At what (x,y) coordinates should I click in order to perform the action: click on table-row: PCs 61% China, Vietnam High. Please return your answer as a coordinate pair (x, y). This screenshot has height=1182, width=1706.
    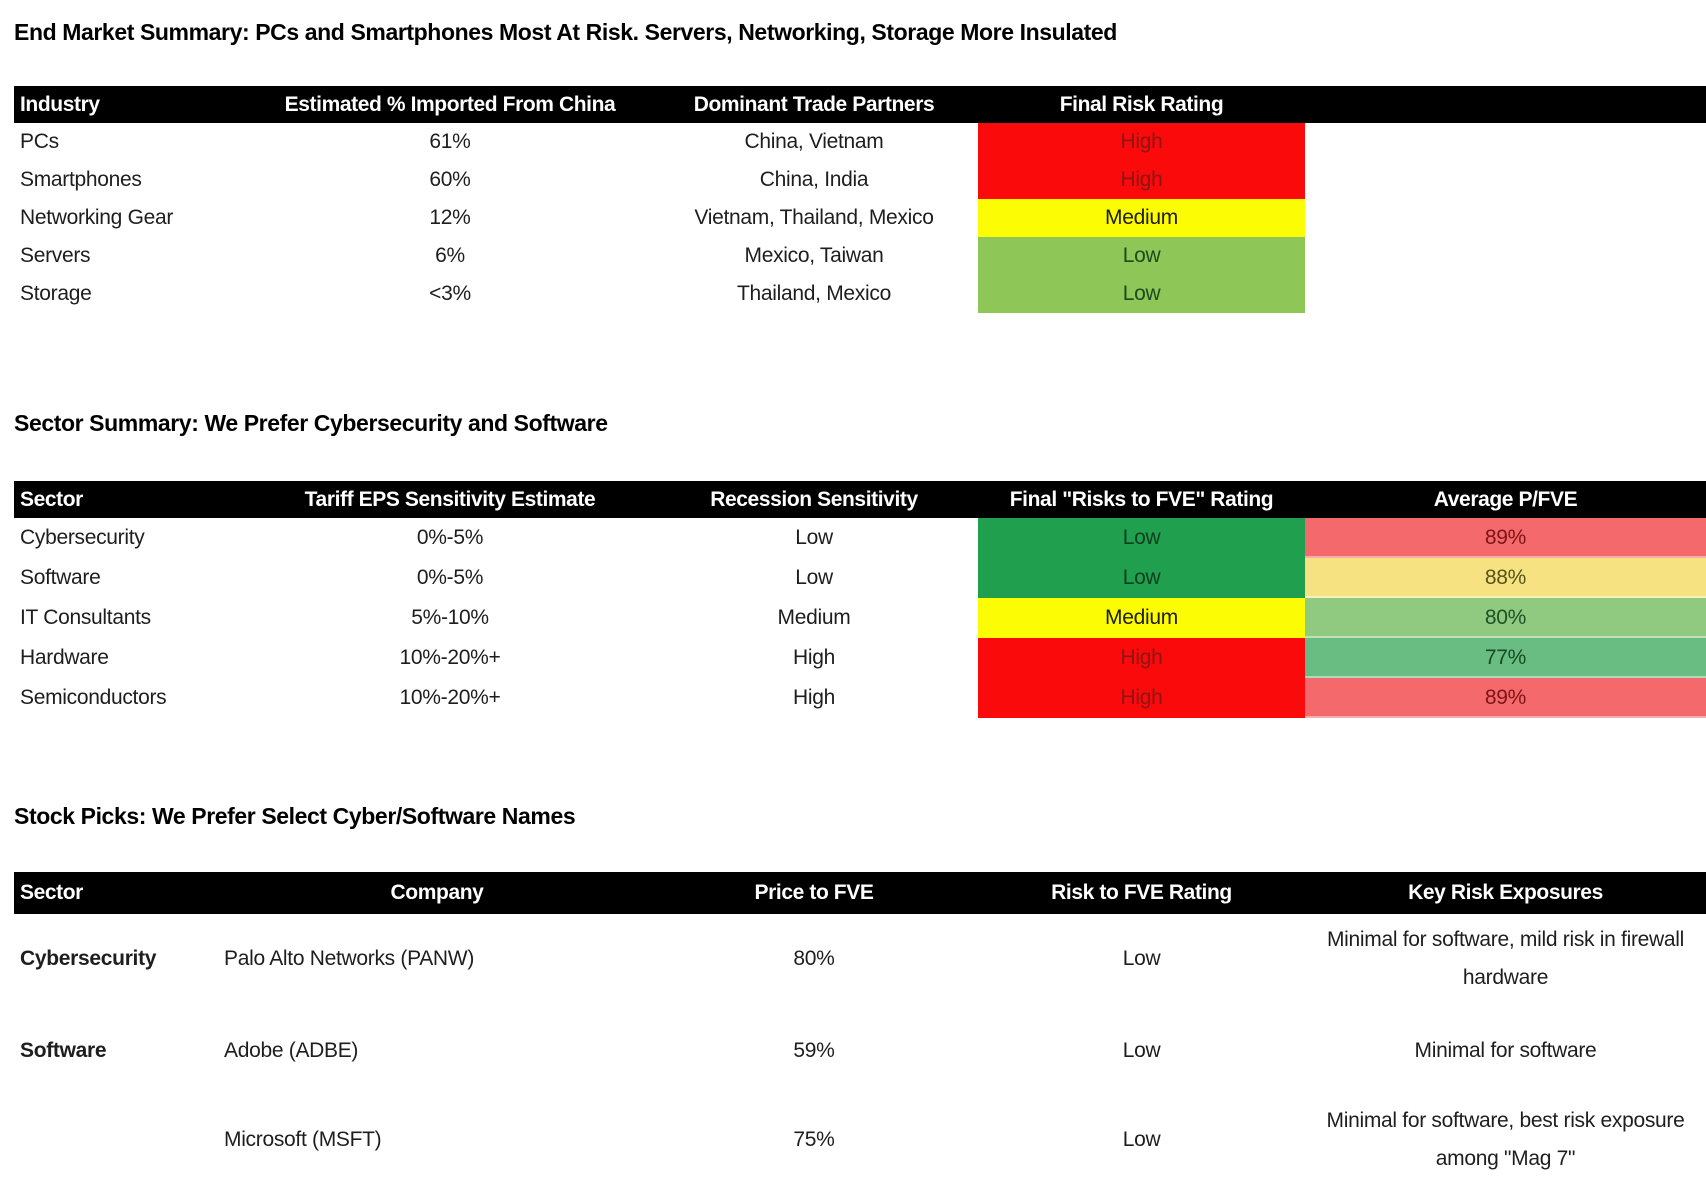
    Looking at the image, I should click on (860, 142).